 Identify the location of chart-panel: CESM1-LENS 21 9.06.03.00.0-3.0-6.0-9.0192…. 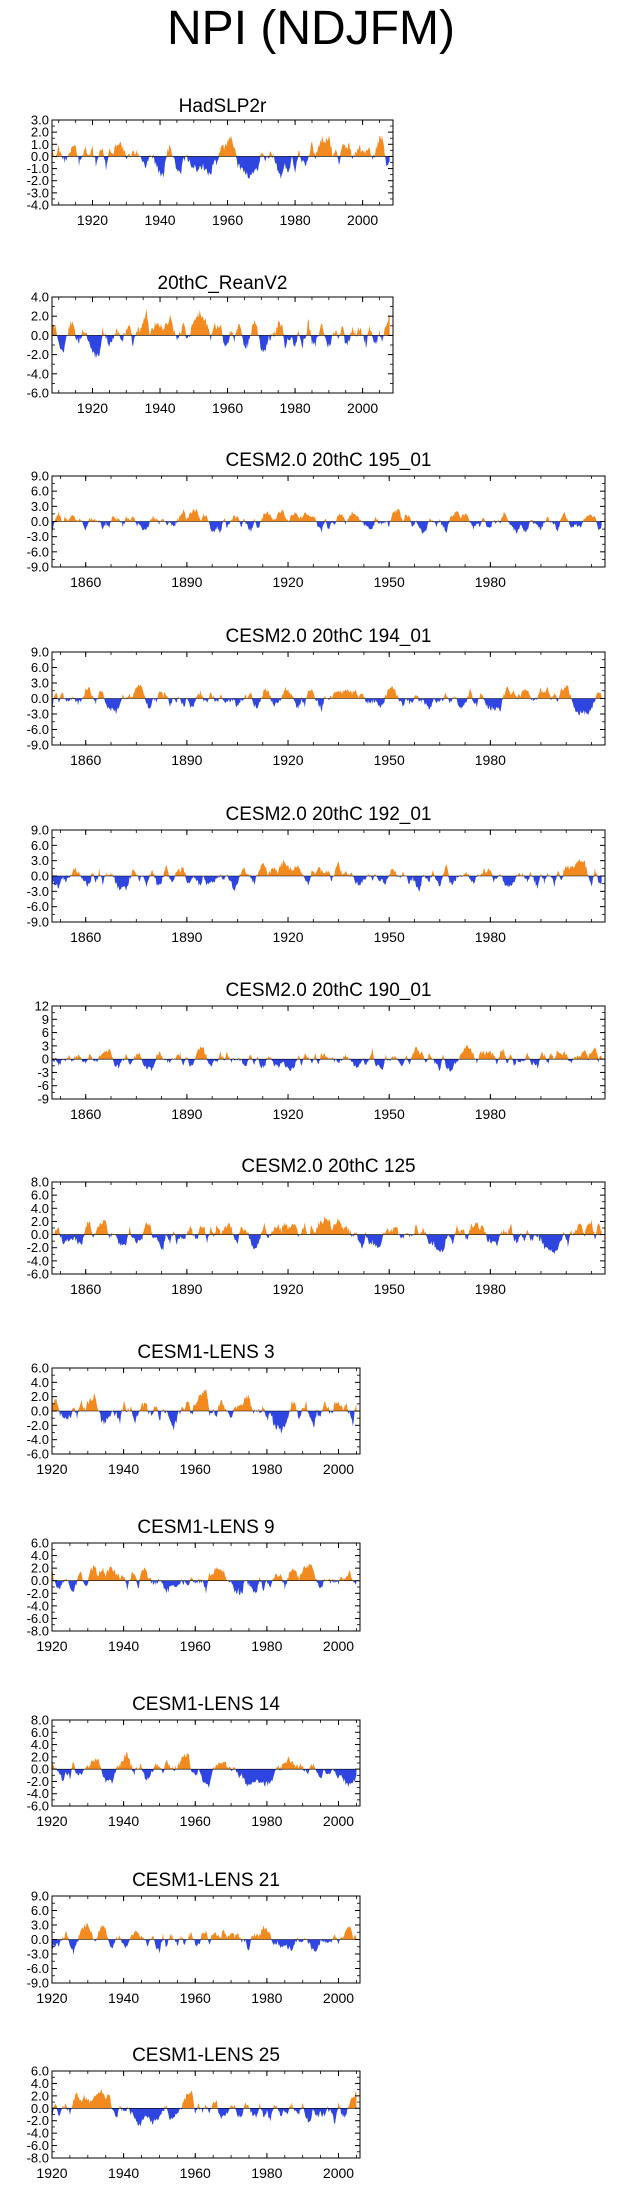
(194, 1938).